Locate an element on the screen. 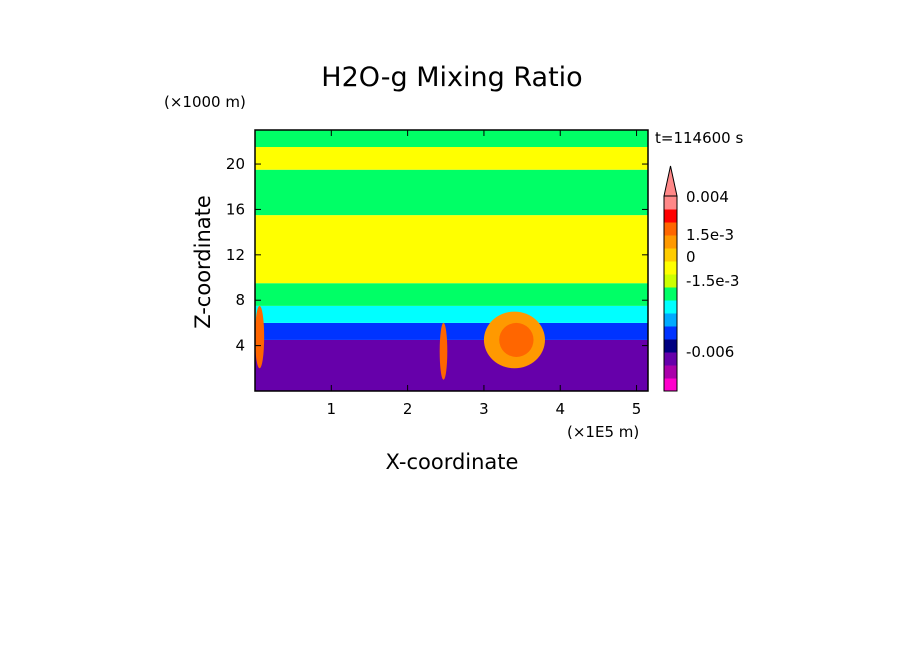 The image size is (904, 654). x-tick-label: 4 is located at coordinates (560, 409).